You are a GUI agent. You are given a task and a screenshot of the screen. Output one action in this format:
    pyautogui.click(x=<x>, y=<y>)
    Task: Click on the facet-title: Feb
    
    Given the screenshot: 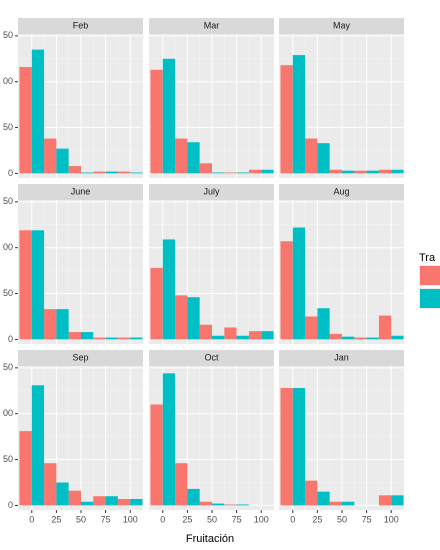 What is the action you would take?
    pyautogui.click(x=81, y=25)
    